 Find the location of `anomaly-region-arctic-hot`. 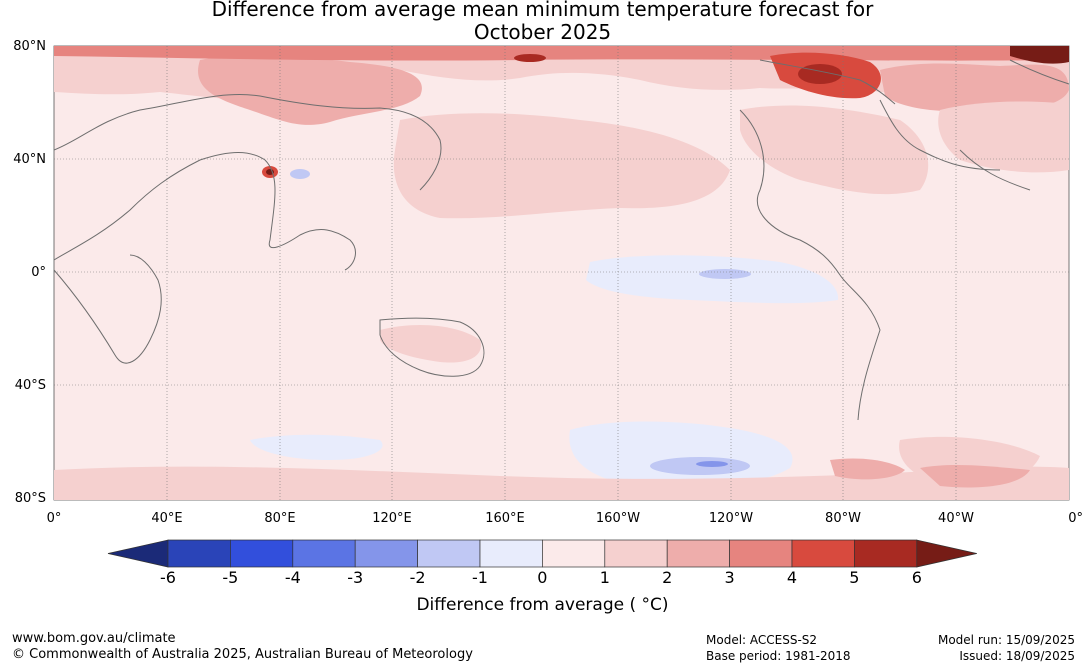

anomaly-region-arctic-hot is located at coordinates (1039, 55).